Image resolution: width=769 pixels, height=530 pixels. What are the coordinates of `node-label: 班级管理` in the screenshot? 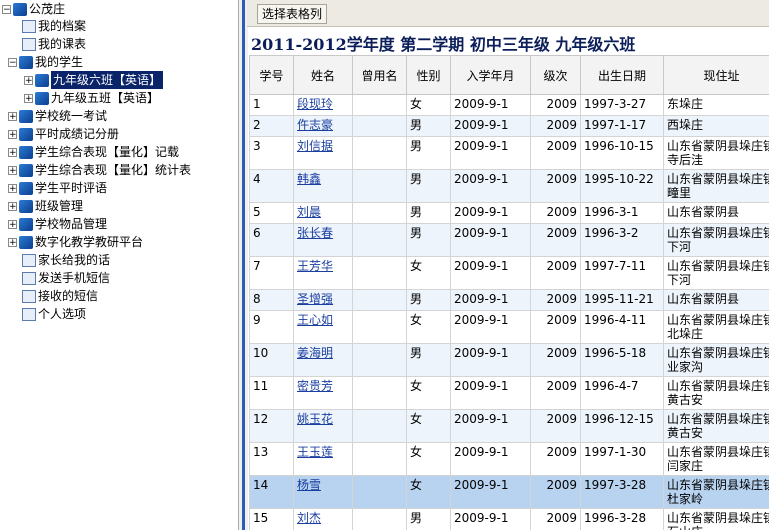 It's located at (59, 206).